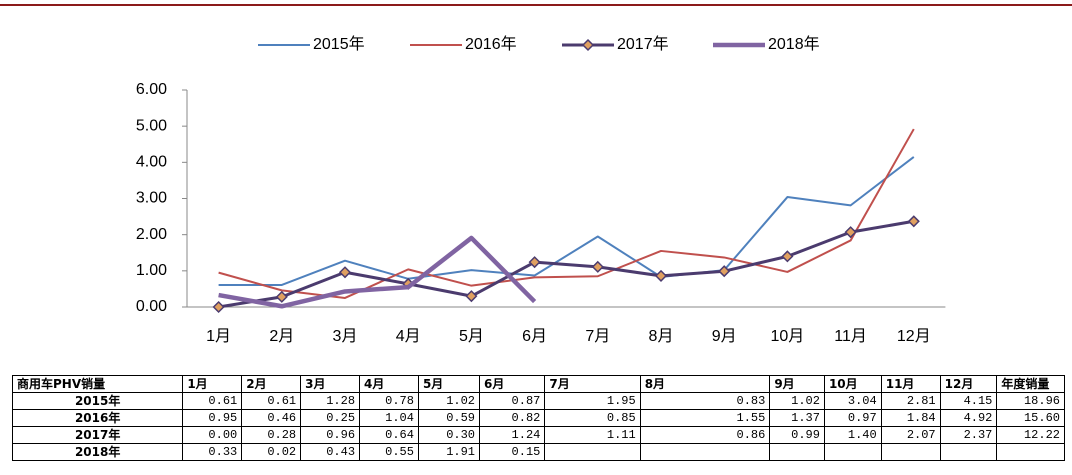 The width and height of the screenshot is (1072, 475). What do you see at coordinates (592, 384) in the screenshot?
I see `table-cell: 7月` at bounding box center [592, 384].